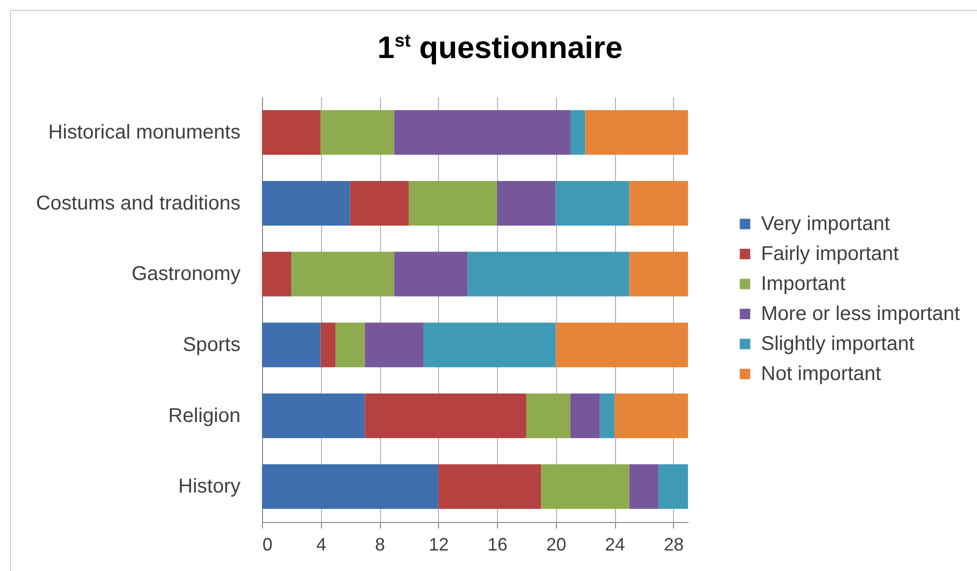 The width and height of the screenshot is (977, 571). What do you see at coordinates (615, 544) in the screenshot?
I see `x-tick-label: 24` at bounding box center [615, 544].